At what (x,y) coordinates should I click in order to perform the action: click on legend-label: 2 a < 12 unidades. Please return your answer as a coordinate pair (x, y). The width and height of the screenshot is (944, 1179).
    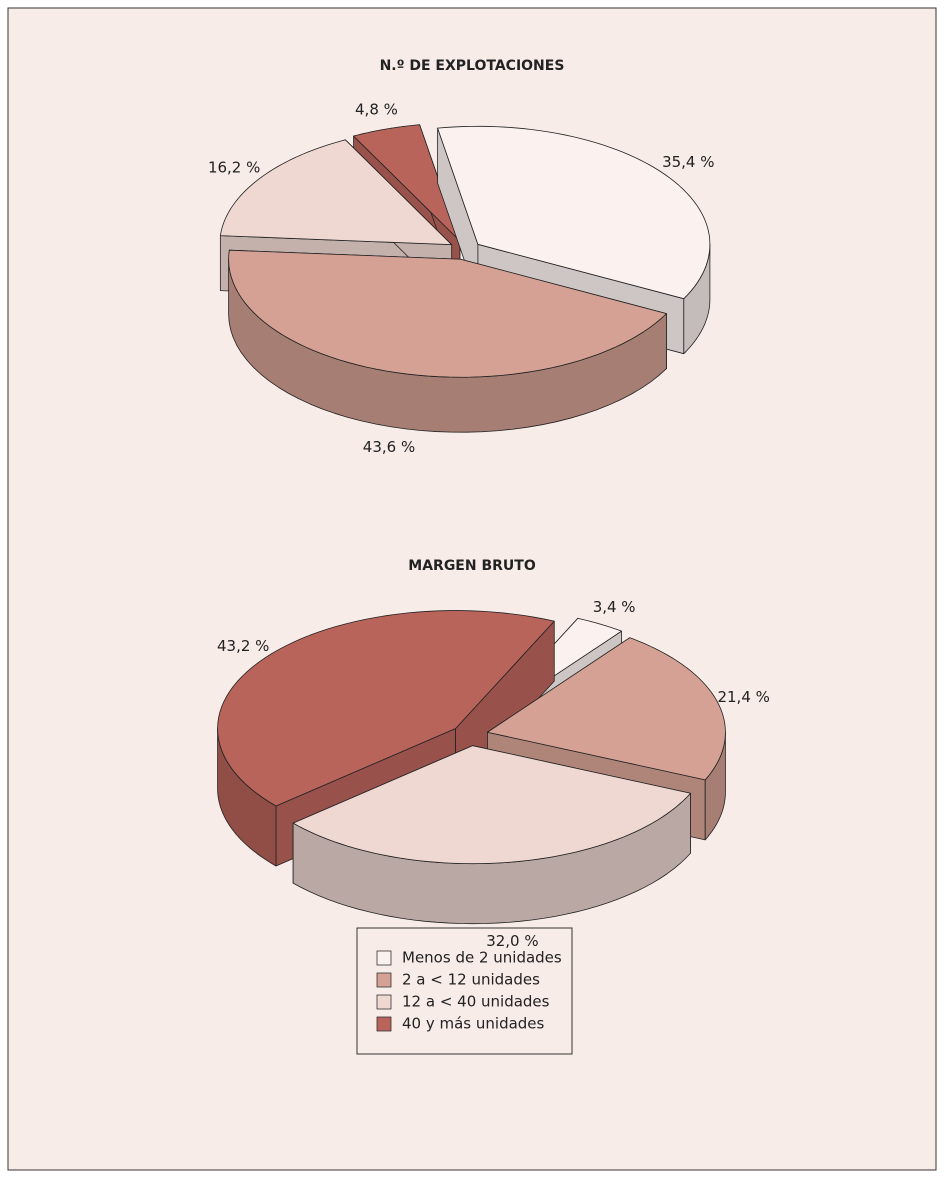
    Looking at the image, I should click on (471, 980).